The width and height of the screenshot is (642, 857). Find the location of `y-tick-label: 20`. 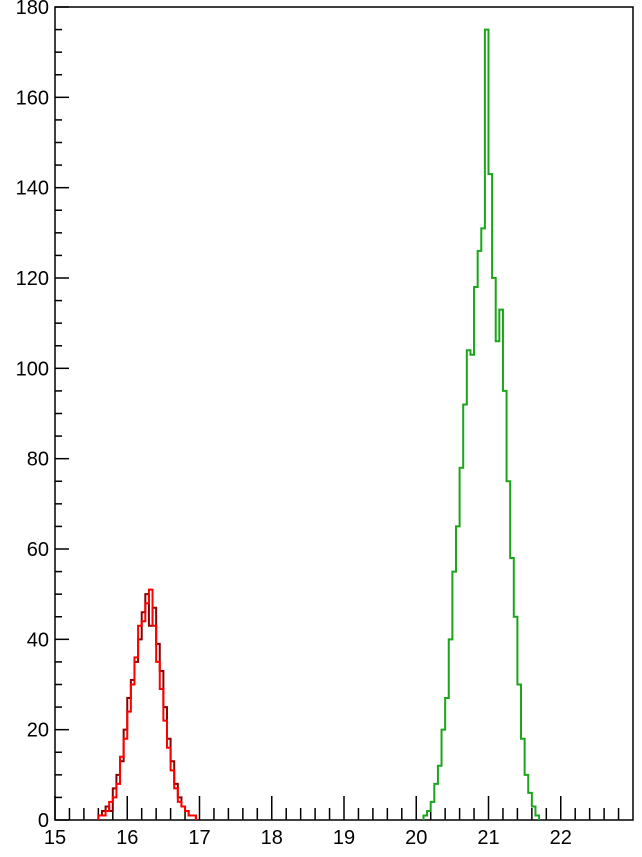

y-tick-label: 20 is located at coordinates (38, 731).